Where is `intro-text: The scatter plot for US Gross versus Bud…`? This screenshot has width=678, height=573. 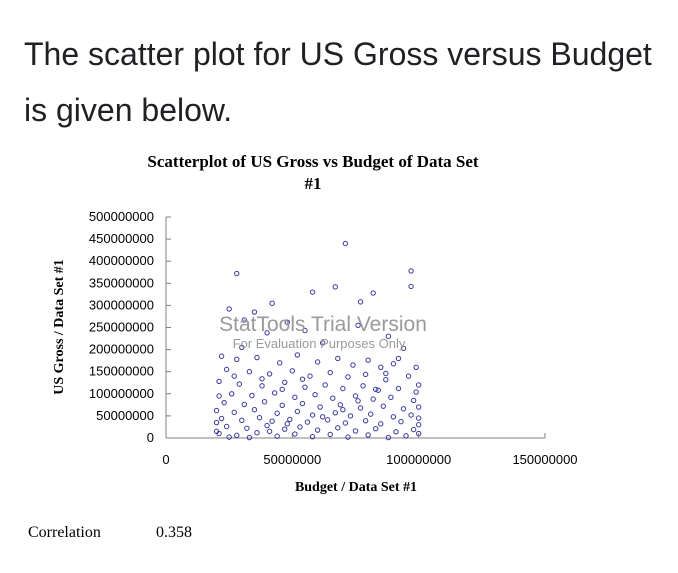
intro-text: The scatter plot for US Gross versus Bud… is located at coordinates (338, 82).